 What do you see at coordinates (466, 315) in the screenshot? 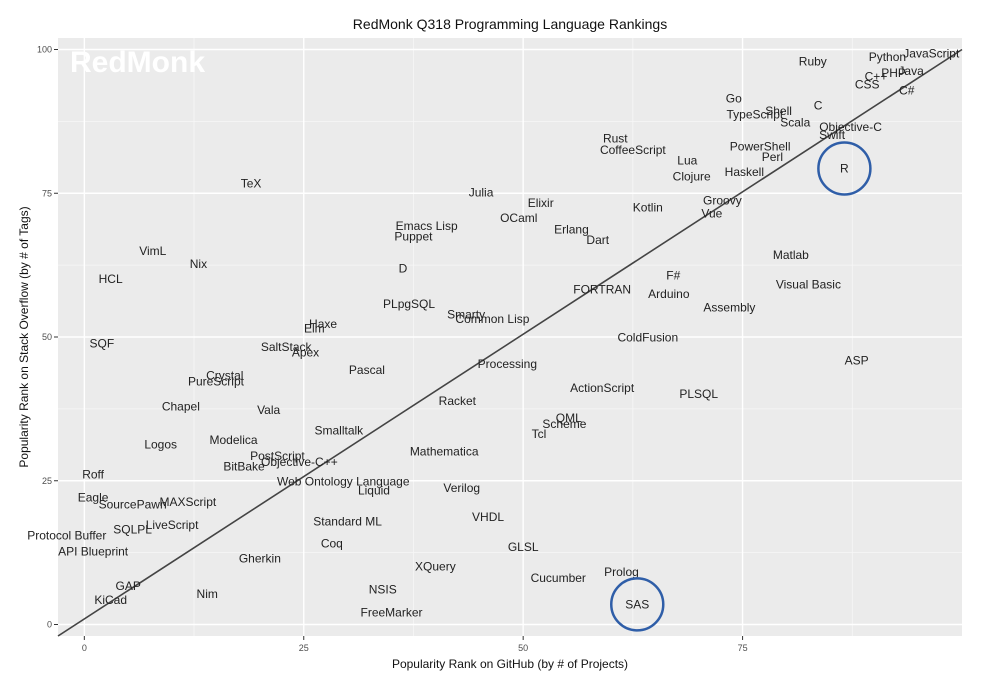
I see `point-label: Smarty` at bounding box center [466, 315].